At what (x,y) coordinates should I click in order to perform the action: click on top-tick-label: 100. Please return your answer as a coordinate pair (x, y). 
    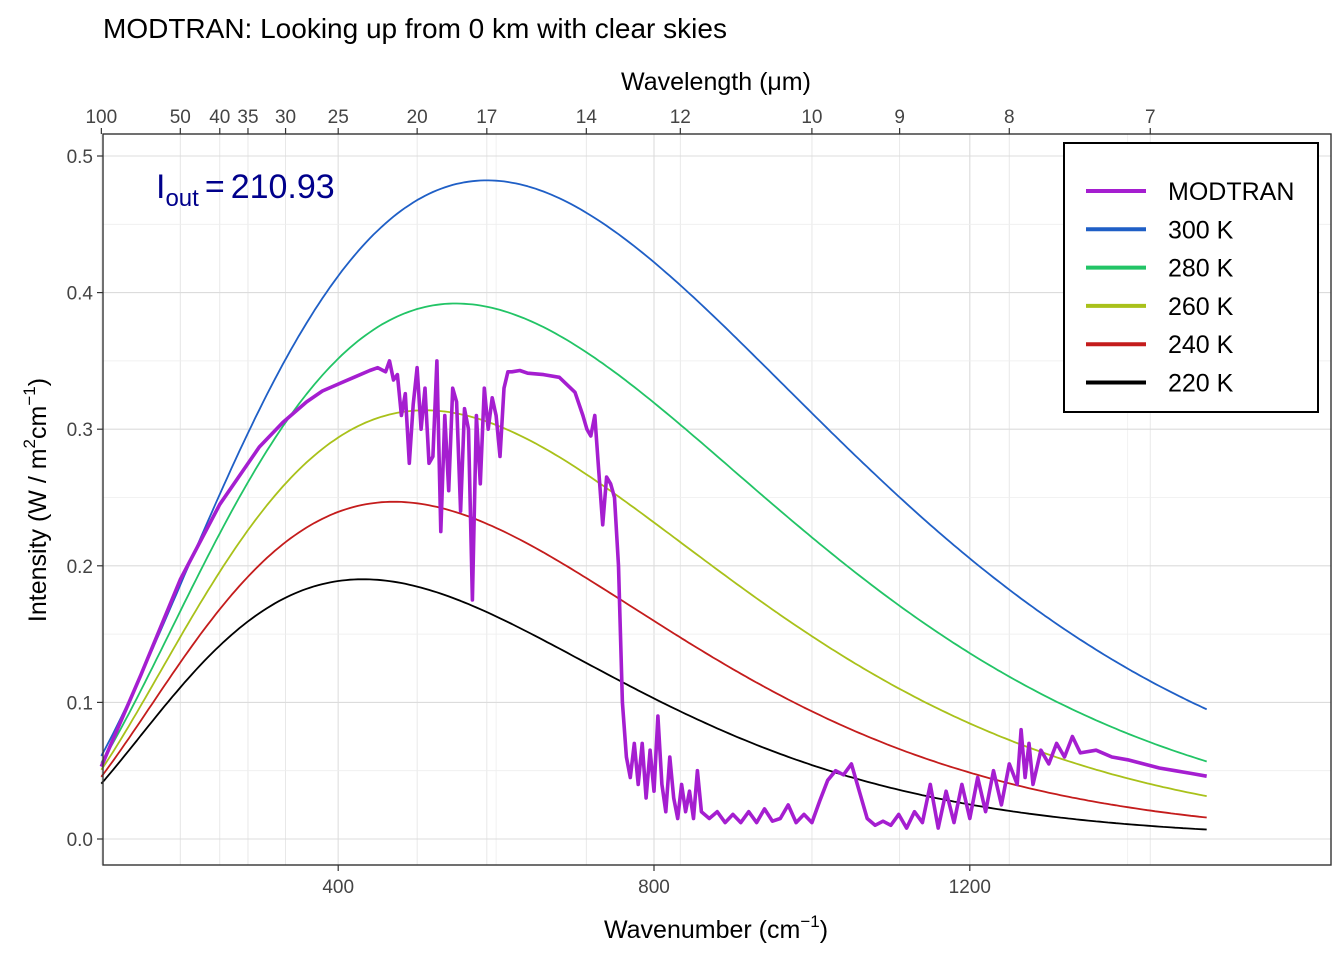
    Looking at the image, I should click on (101, 117).